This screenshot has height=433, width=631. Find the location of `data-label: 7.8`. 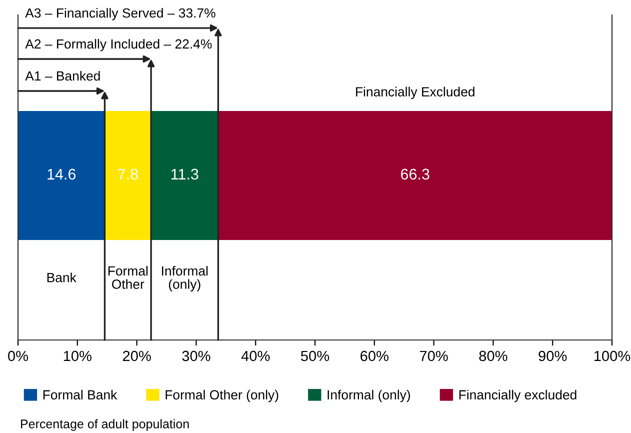

data-label: 7.8 is located at coordinates (128, 174).